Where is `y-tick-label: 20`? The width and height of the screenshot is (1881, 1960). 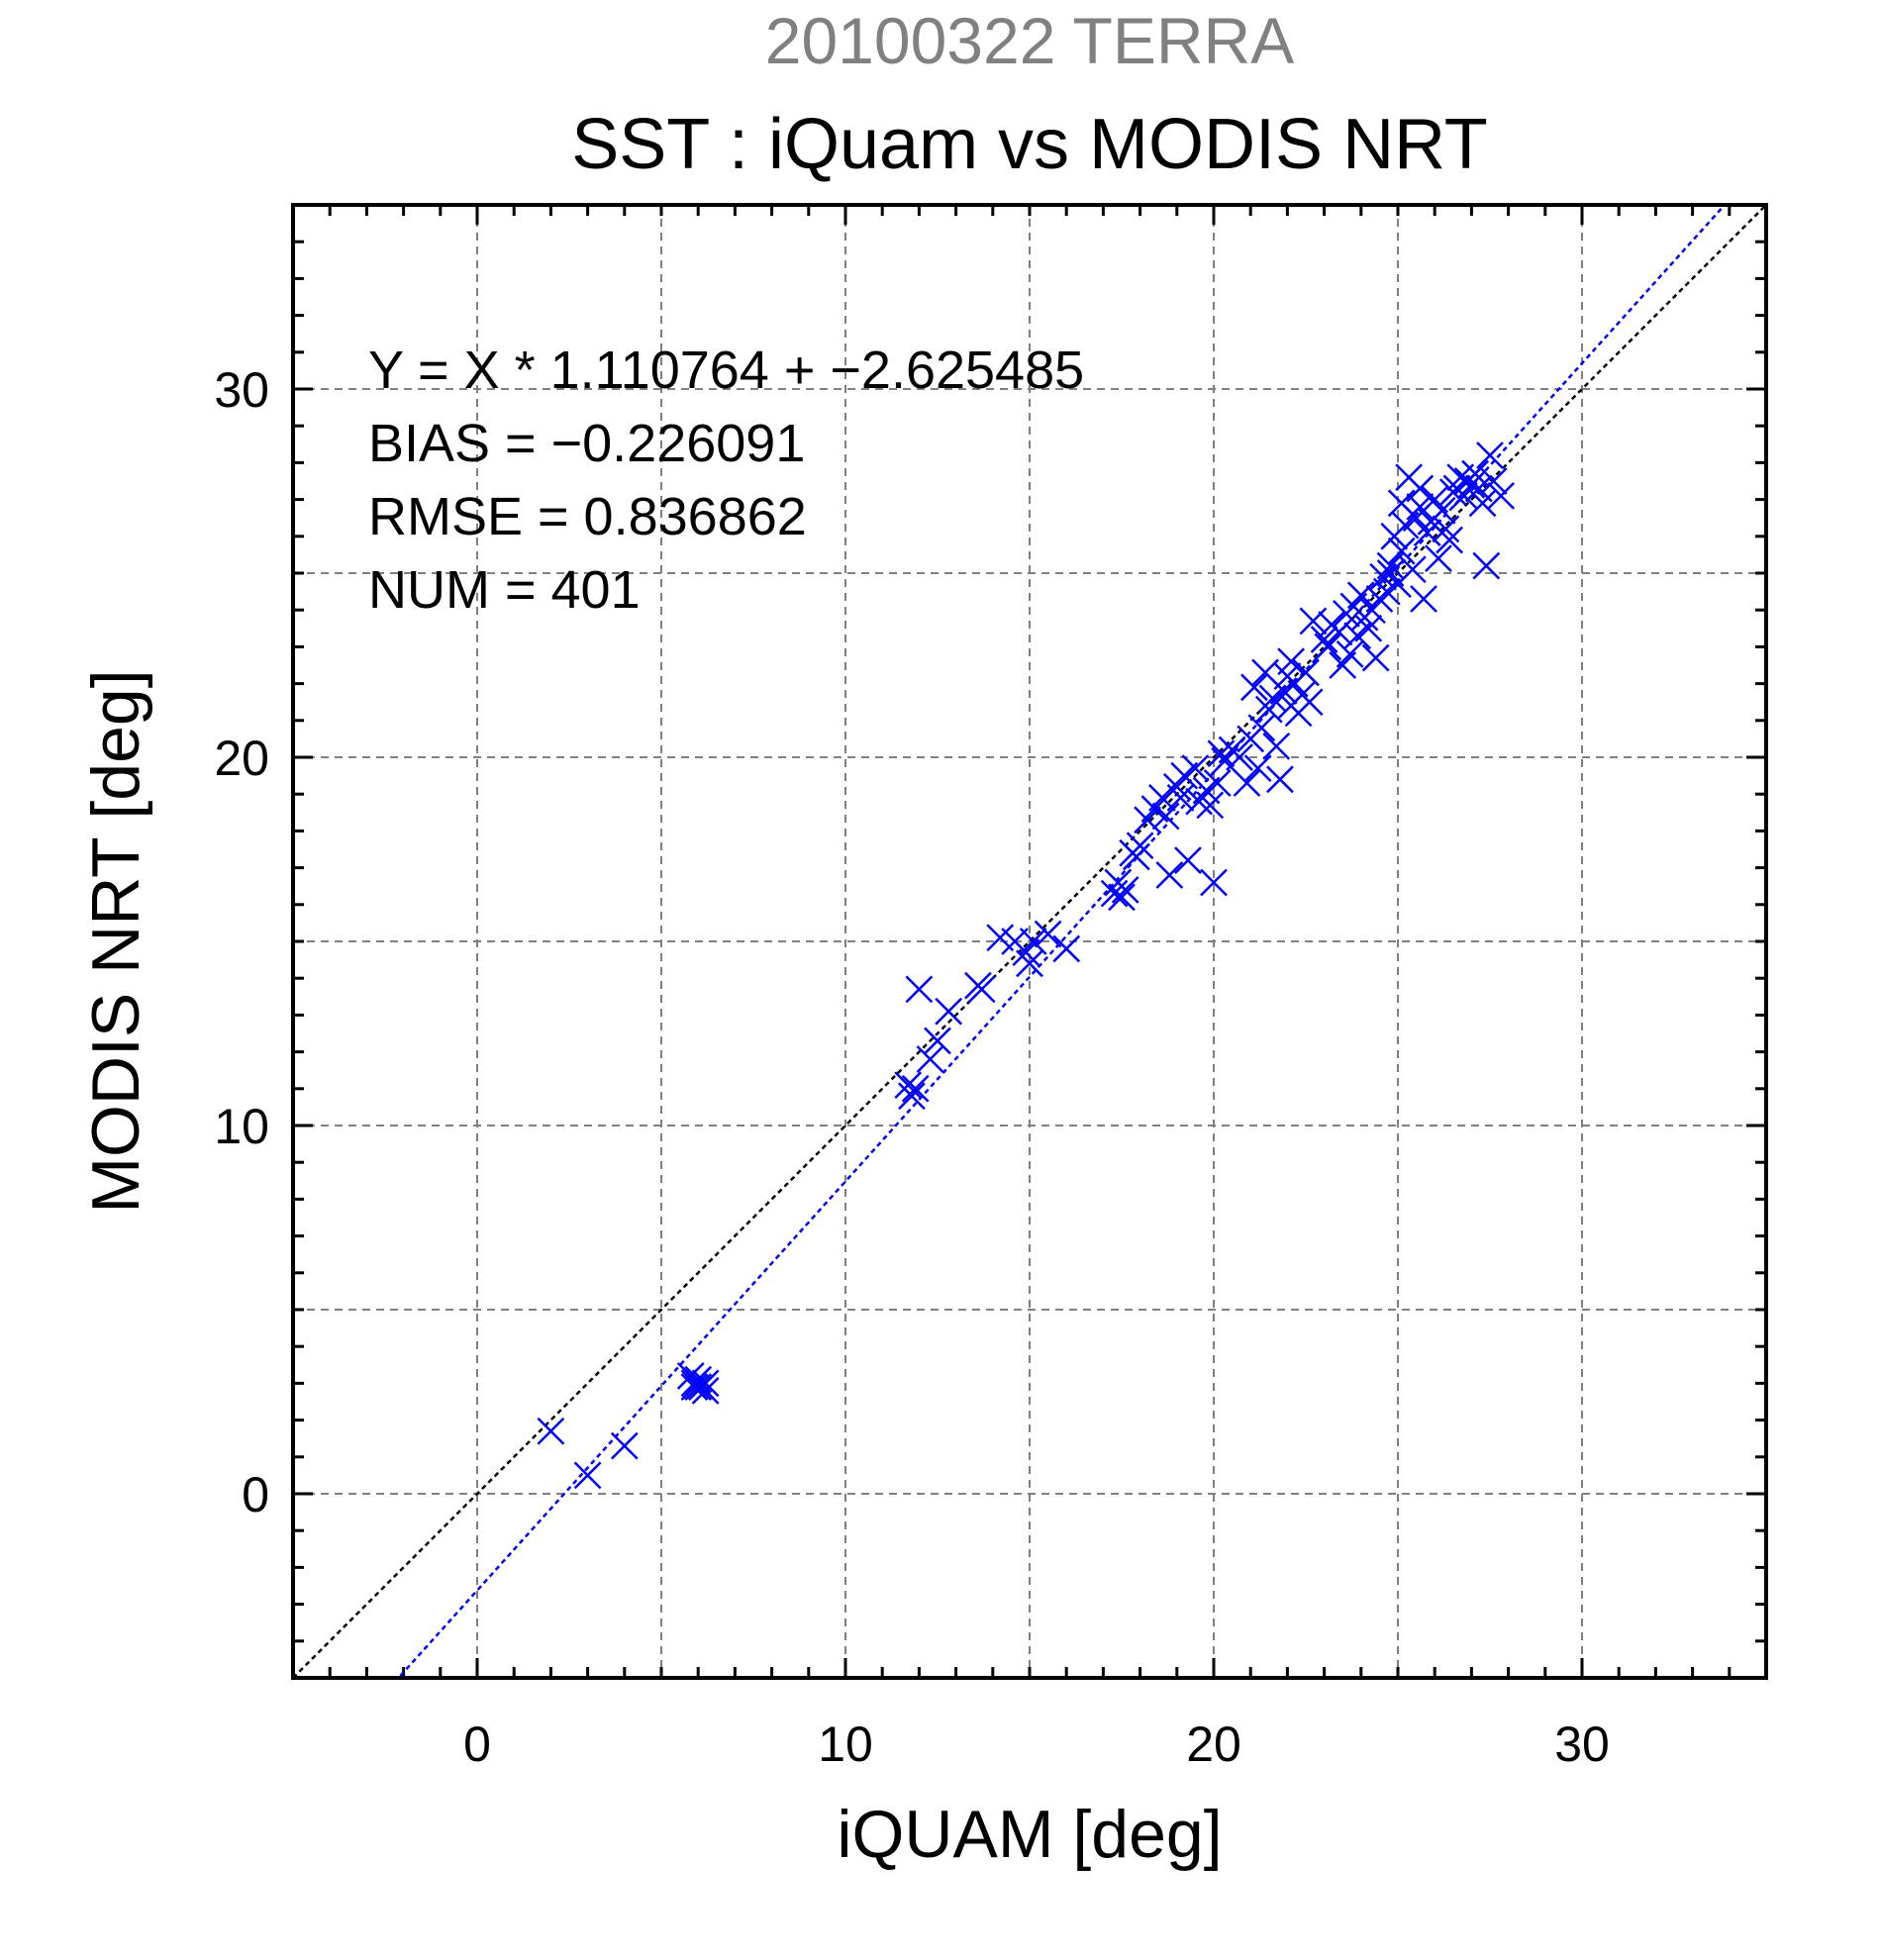
y-tick-label: 20 is located at coordinates (242, 758).